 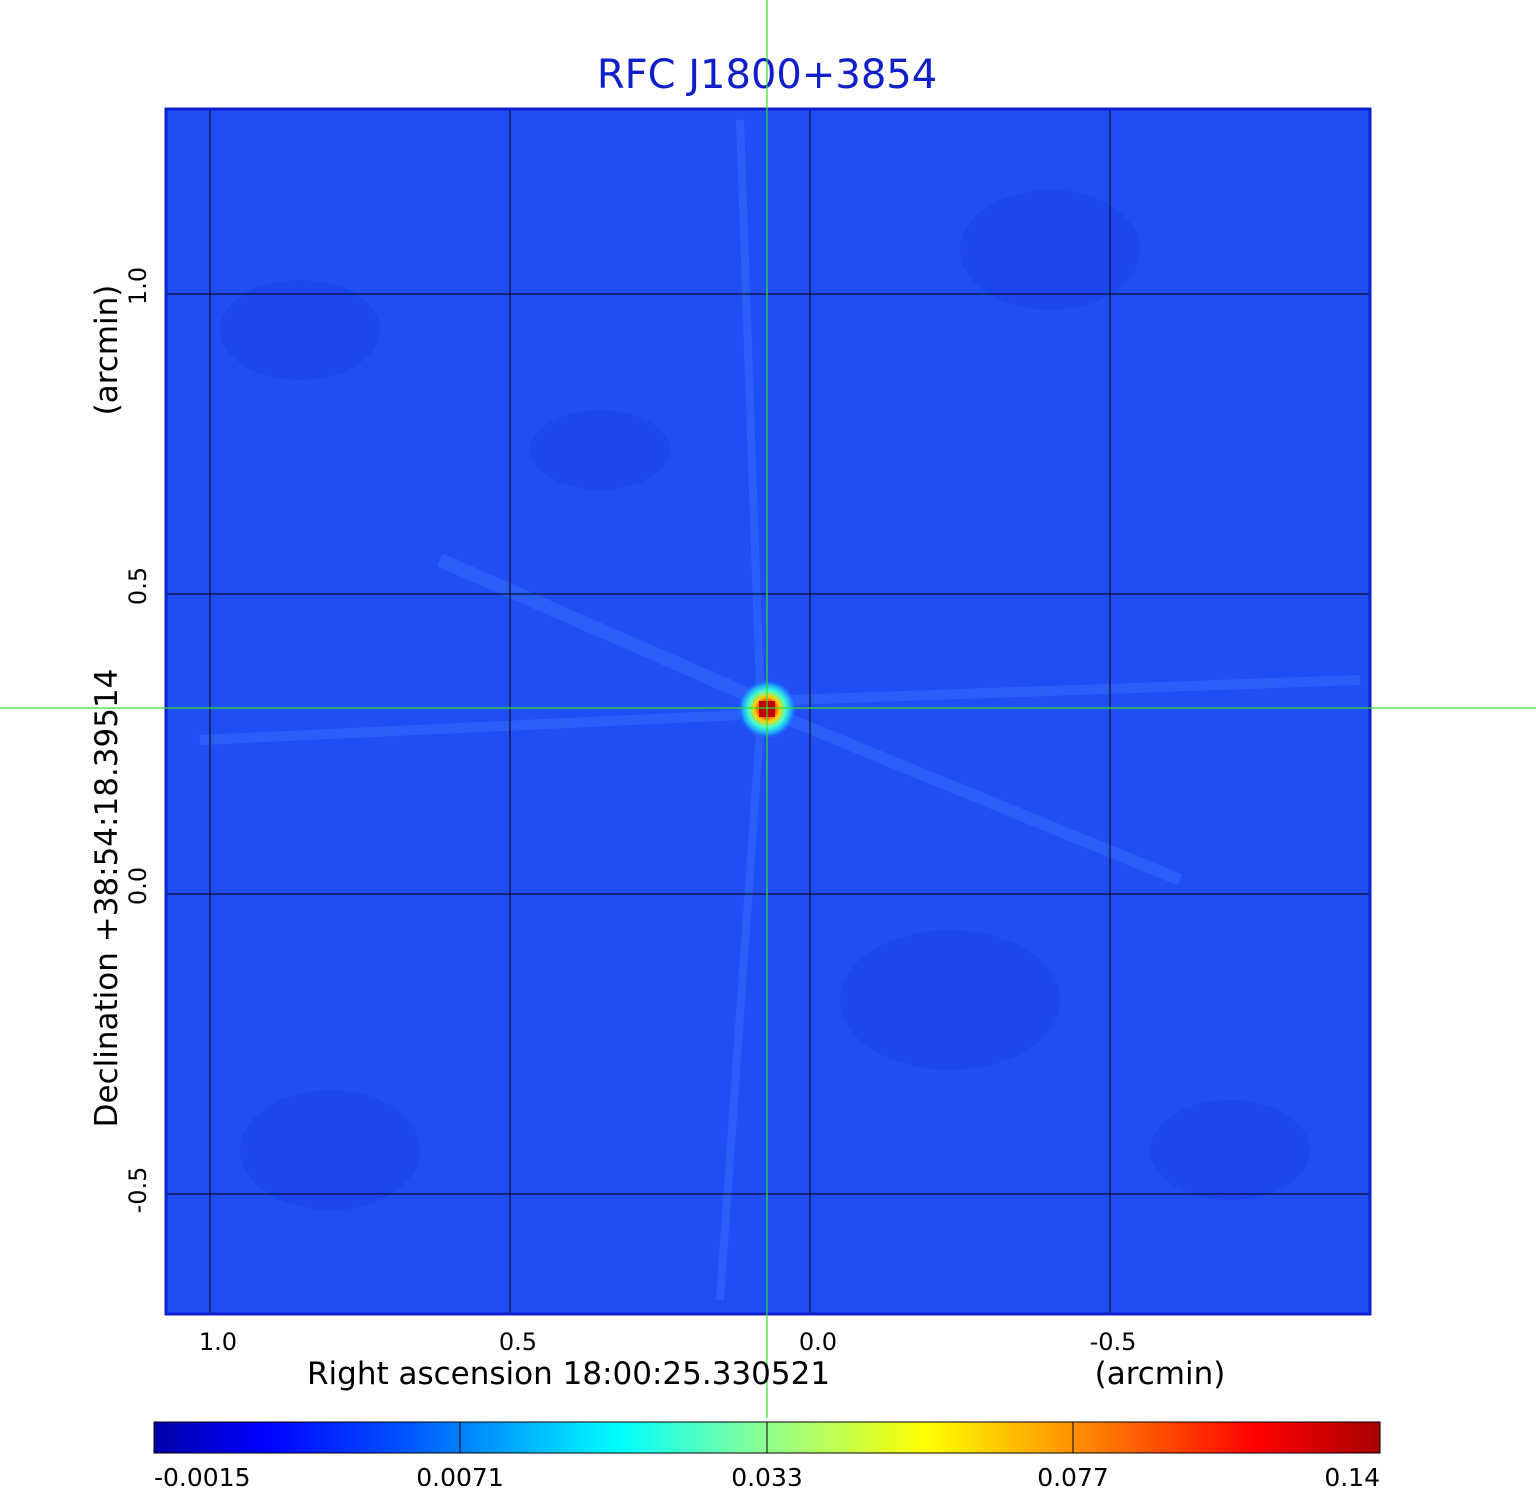 I want to click on colorbar-tick-label: -0.0015, so click(x=202, y=1477).